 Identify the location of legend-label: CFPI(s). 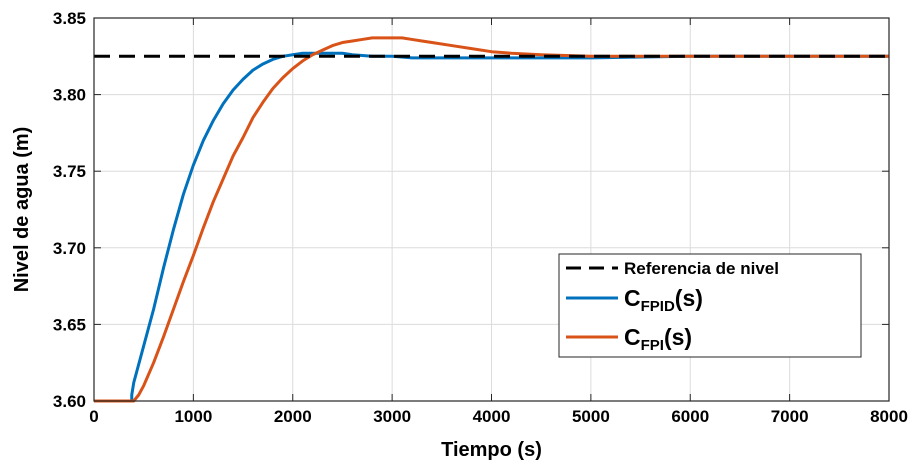
(658, 339).